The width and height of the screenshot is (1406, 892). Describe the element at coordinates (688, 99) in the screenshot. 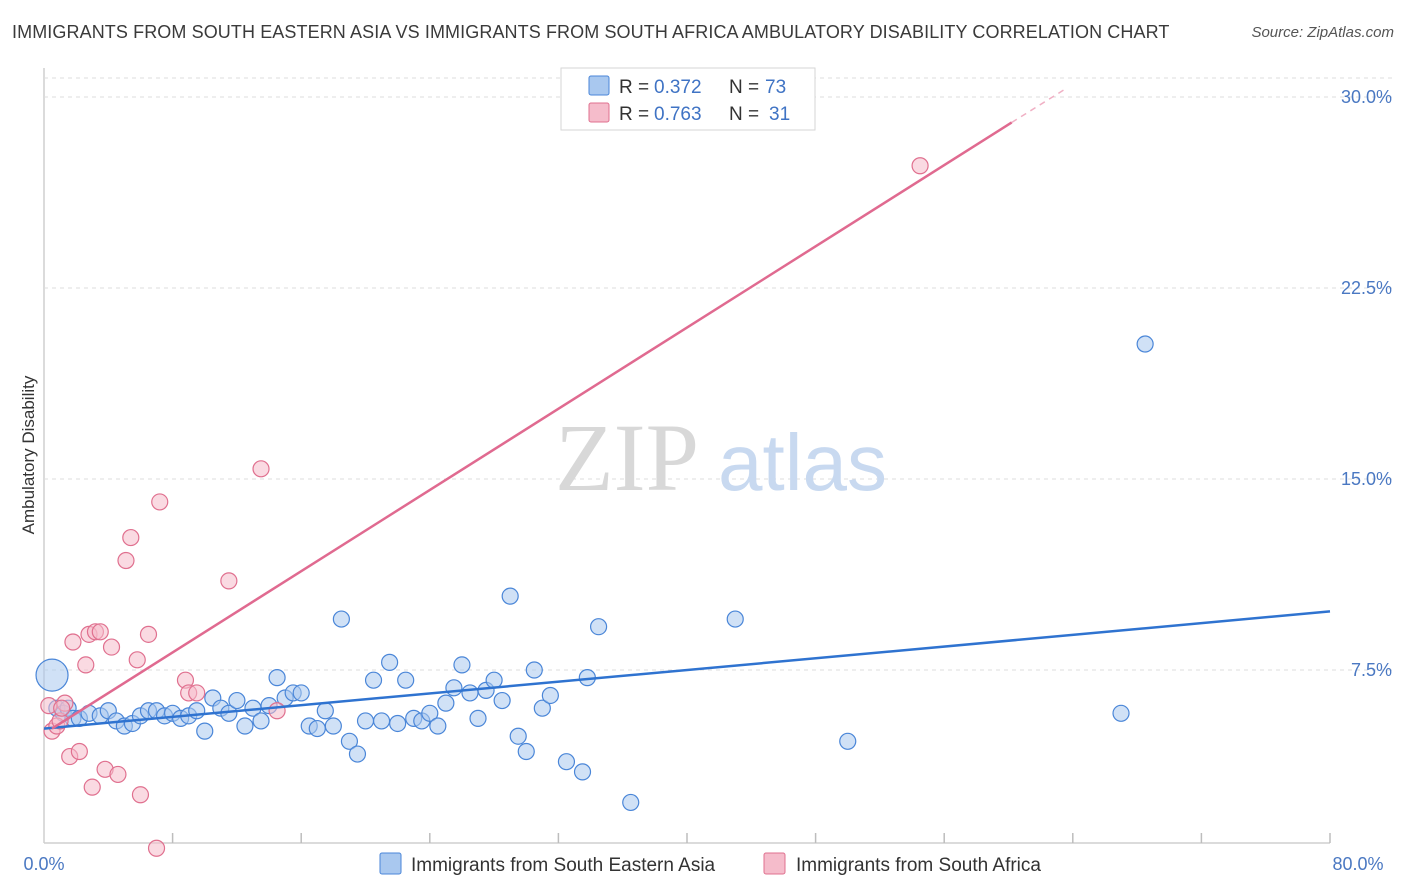

I see `legend: R = 0.372 N = 73 R = 0.763 N = 31` at that location.